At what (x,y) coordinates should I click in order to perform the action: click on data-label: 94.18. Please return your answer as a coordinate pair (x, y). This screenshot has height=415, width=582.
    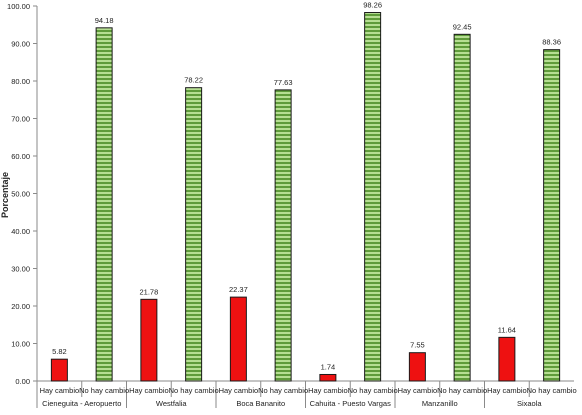
    Looking at the image, I should click on (104, 20).